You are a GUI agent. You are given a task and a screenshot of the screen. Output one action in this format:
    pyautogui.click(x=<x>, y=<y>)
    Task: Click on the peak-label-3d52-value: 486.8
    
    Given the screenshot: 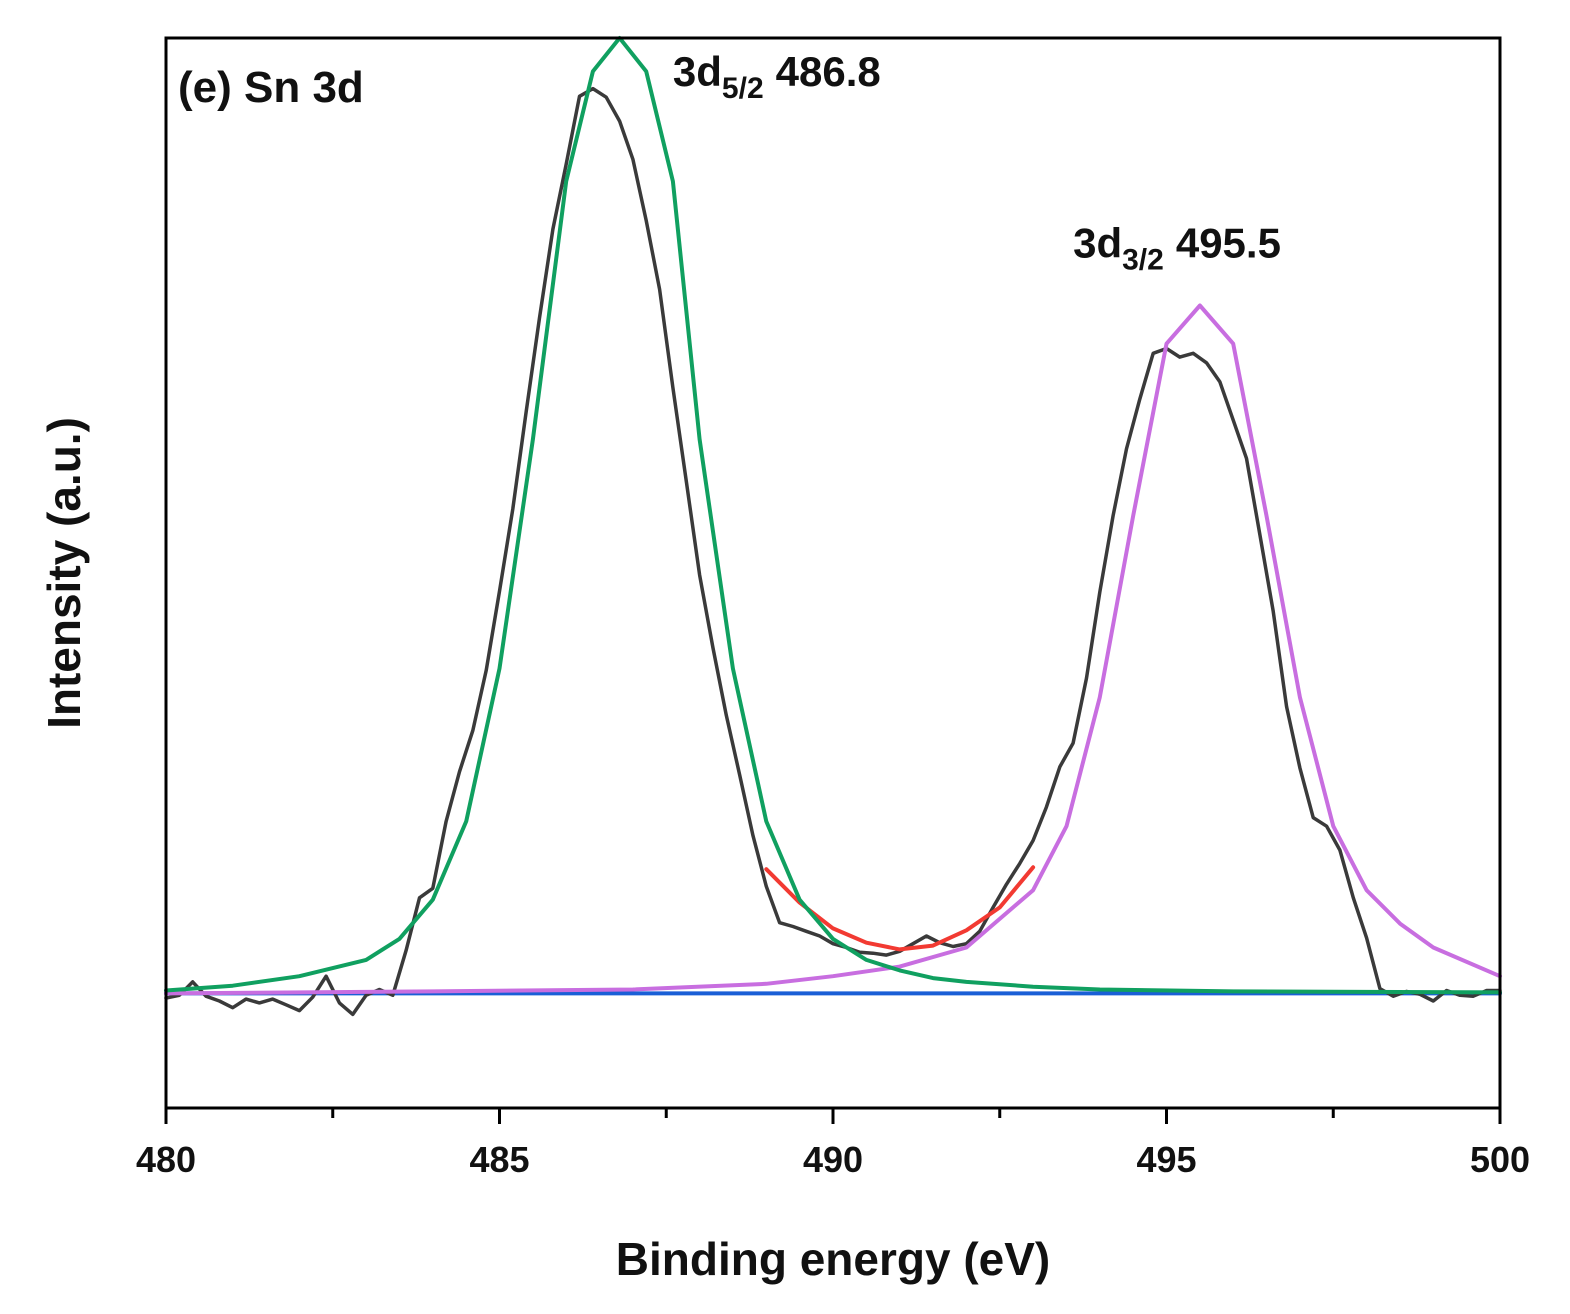 What is the action you would take?
    pyautogui.click(x=828, y=71)
    